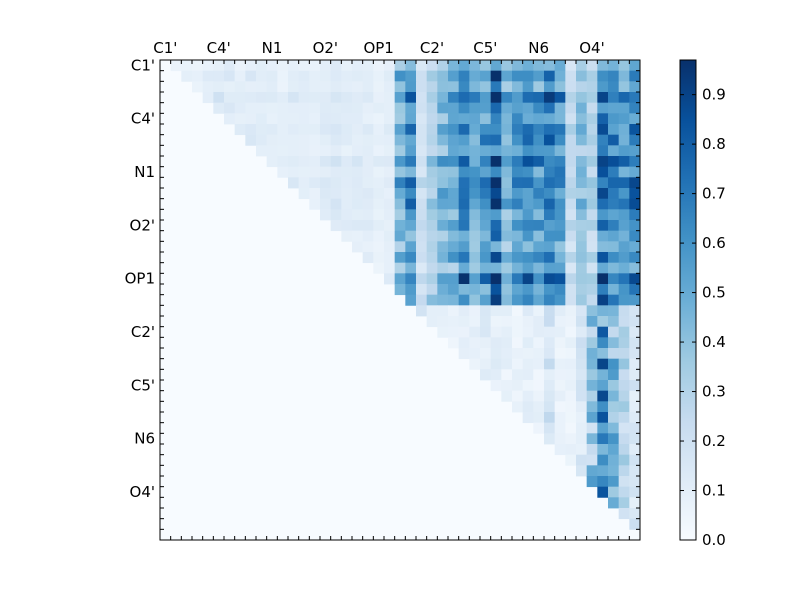  I want to click on y-tick-labels: C1' C4' N1 O2' OP1 C2' C5' N6 O4', so click(140, 278).